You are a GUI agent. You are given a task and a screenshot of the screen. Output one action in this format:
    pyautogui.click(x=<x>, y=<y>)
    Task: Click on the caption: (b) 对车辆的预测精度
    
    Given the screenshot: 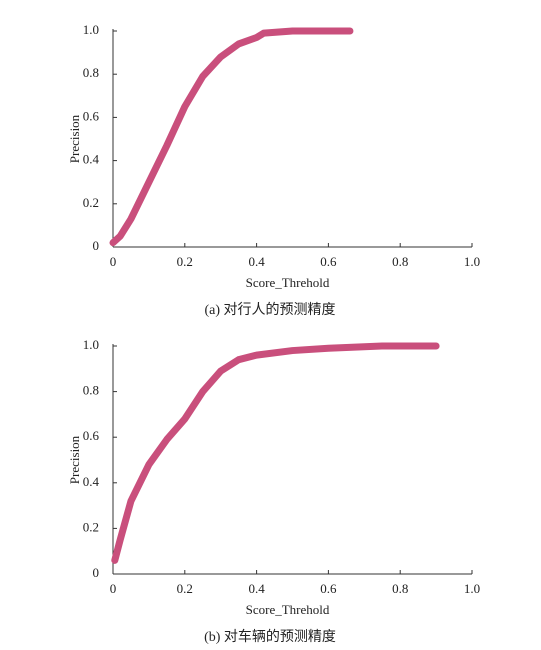 What is the action you would take?
    pyautogui.click(x=270, y=636)
    